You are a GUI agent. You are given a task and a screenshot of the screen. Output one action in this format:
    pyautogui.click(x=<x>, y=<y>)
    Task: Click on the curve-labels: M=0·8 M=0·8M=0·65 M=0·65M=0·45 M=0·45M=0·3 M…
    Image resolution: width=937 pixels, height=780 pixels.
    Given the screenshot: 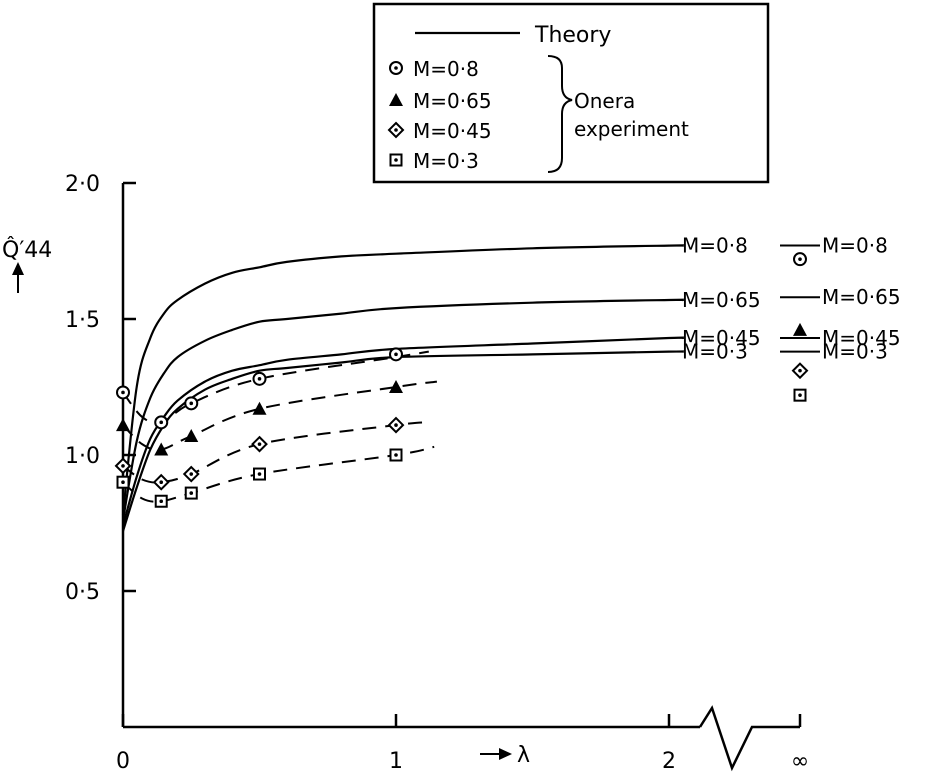 What is the action you would take?
    pyautogui.click(x=791, y=299)
    